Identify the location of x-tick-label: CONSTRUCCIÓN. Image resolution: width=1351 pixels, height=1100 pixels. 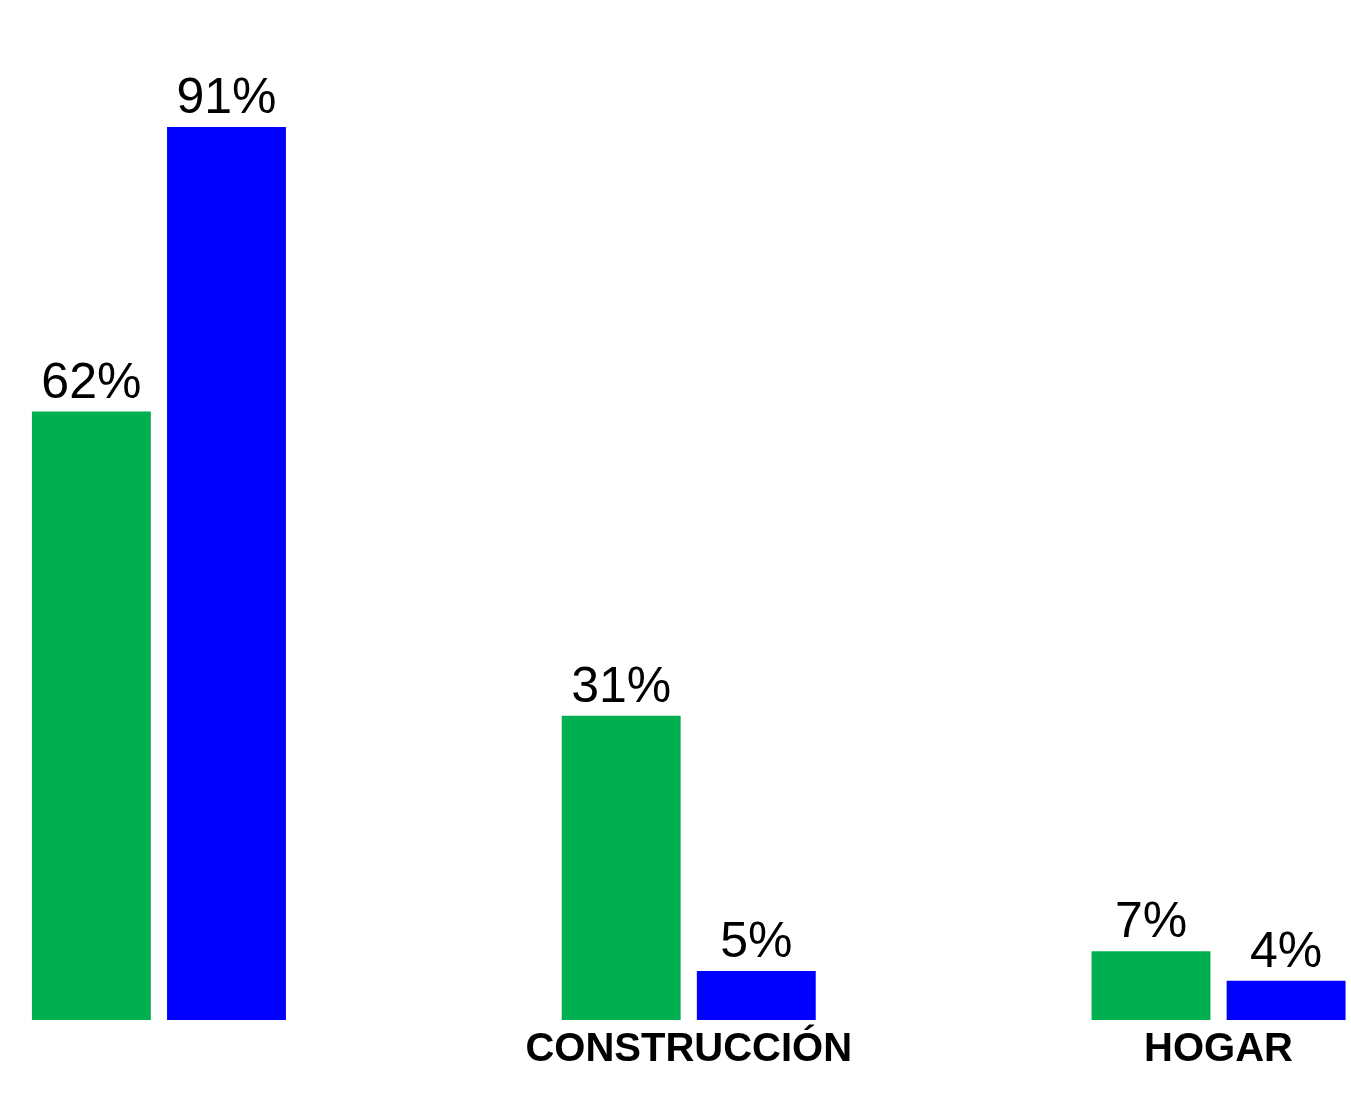
(689, 1046).